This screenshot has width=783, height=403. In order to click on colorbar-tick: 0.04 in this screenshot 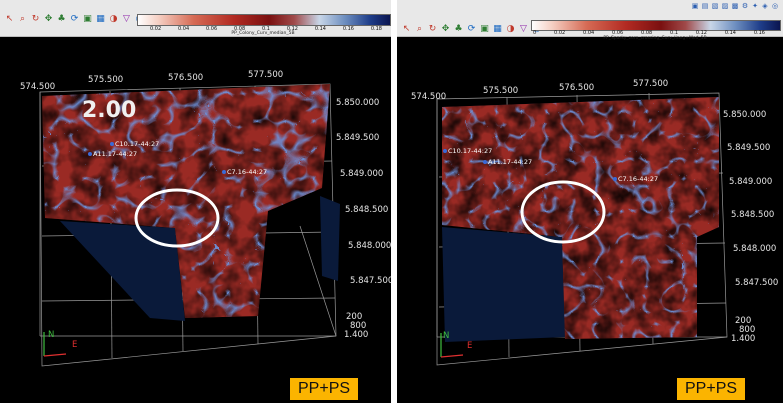, I will do `click(589, 33)`.